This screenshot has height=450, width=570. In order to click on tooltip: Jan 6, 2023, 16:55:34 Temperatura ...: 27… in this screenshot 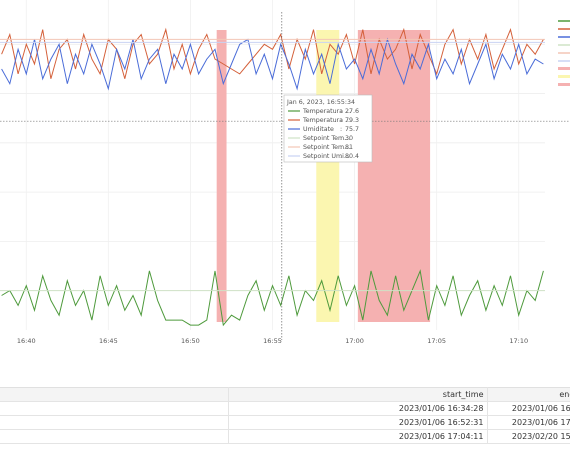, I will do `click(328, 128)`.